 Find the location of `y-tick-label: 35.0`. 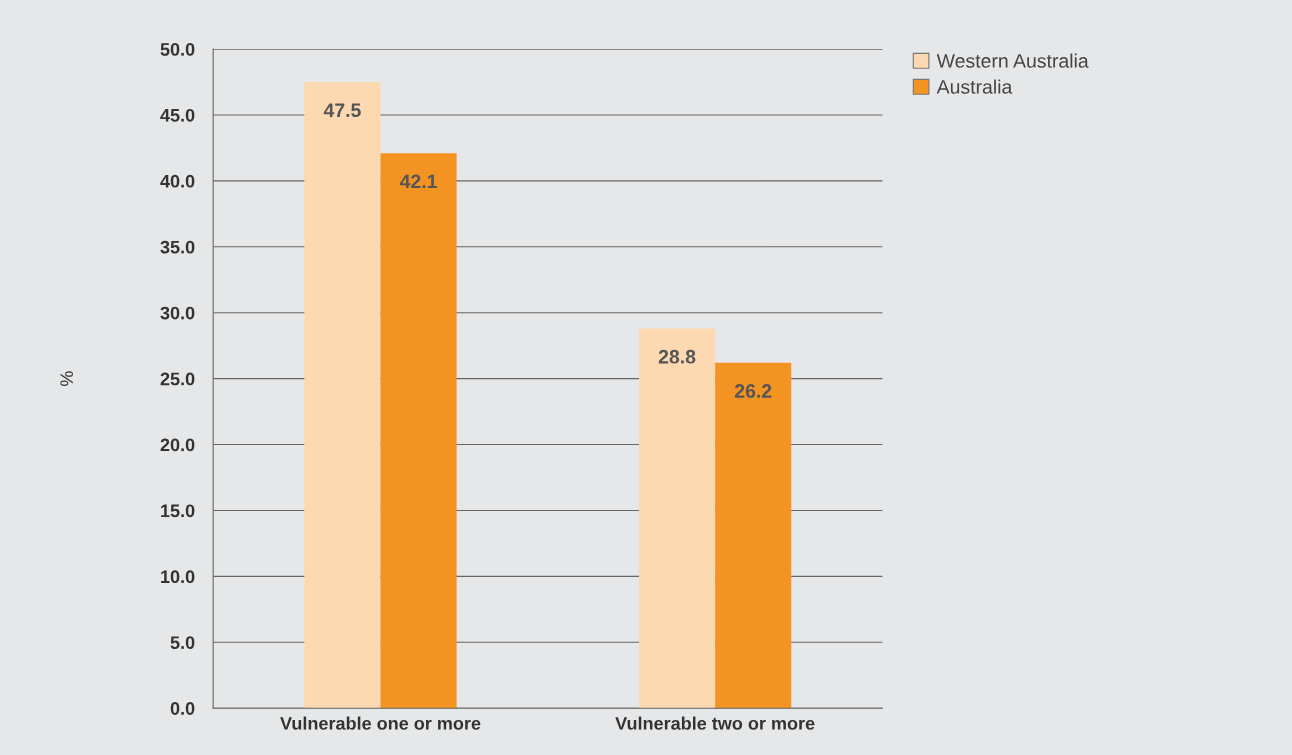

y-tick-label: 35.0 is located at coordinates (177, 247).